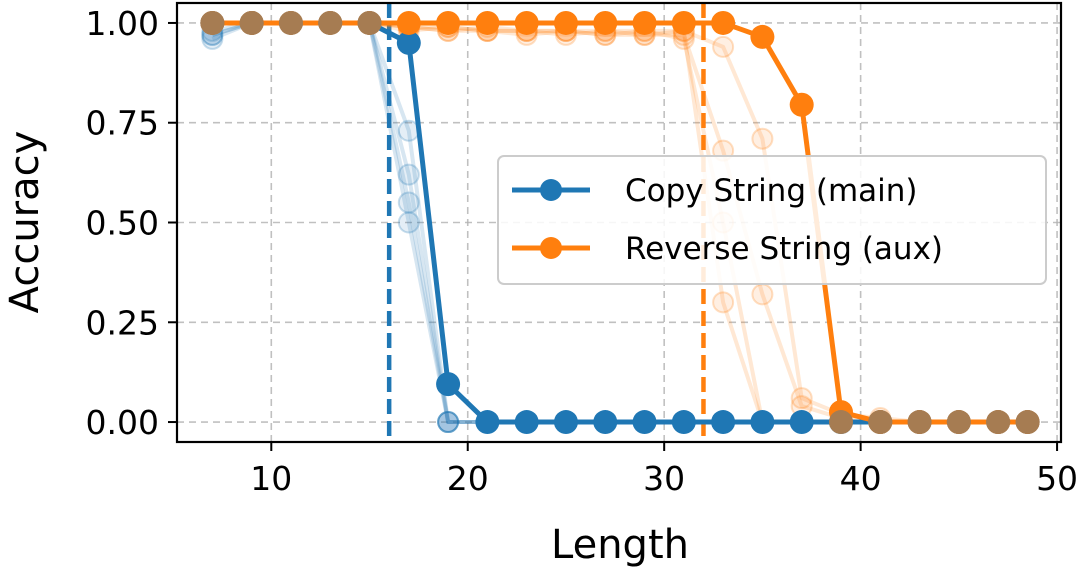 The image size is (1078, 569). Describe the element at coordinates (784, 249) in the screenshot. I see `legend-label-reverse: Reverse String (aux)` at that location.